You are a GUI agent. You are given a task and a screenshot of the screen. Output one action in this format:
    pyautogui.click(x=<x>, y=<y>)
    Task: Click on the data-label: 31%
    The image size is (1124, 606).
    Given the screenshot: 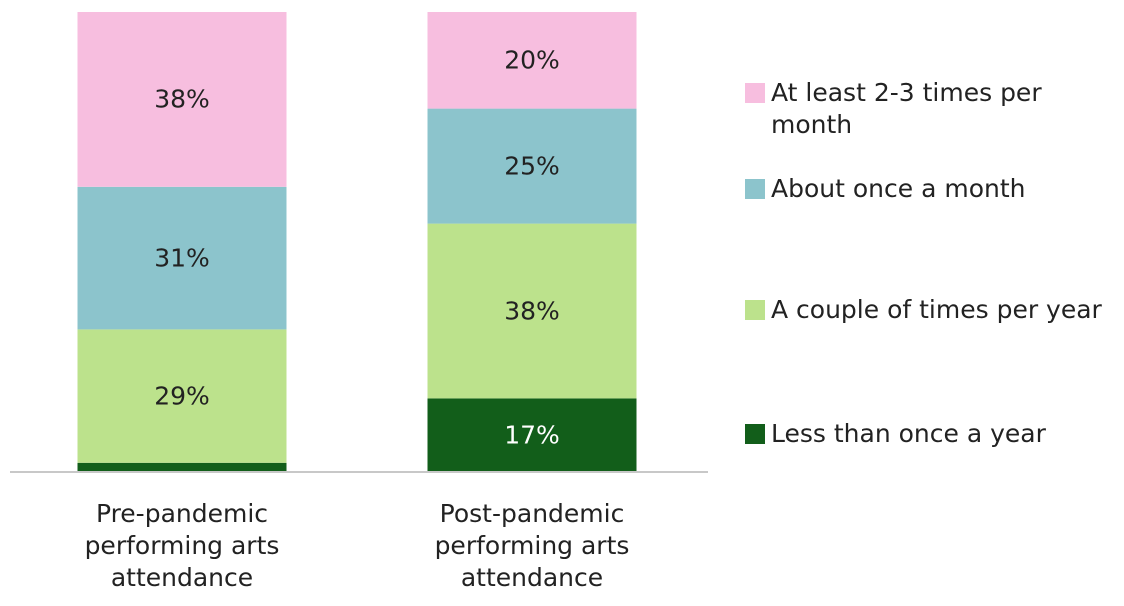 What is the action you would take?
    pyautogui.click(x=182, y=258)
    